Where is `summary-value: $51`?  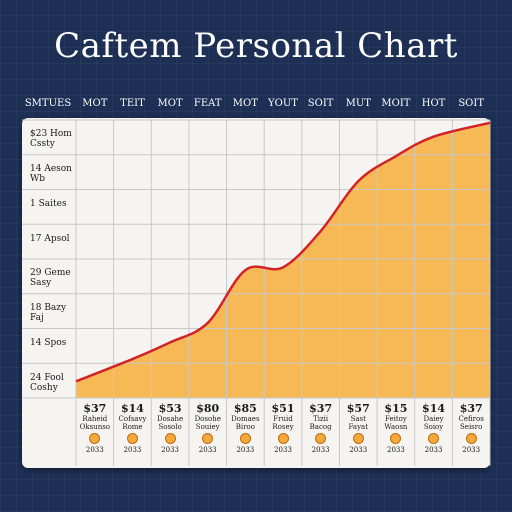 summary-value: $51 is located at coordinates (283, 408).